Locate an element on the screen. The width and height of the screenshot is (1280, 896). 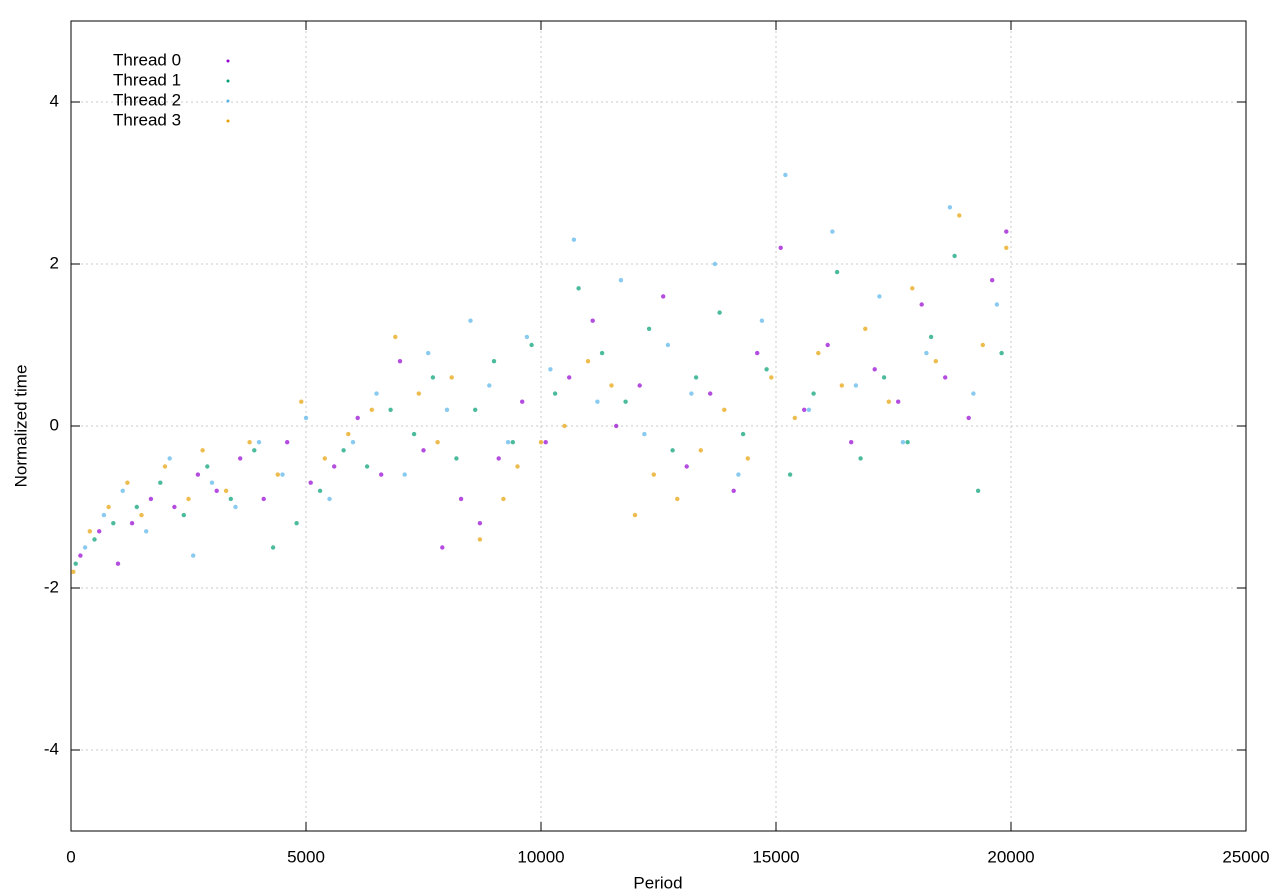
y-tick-label: 2 is located at coordinates (54, 262).